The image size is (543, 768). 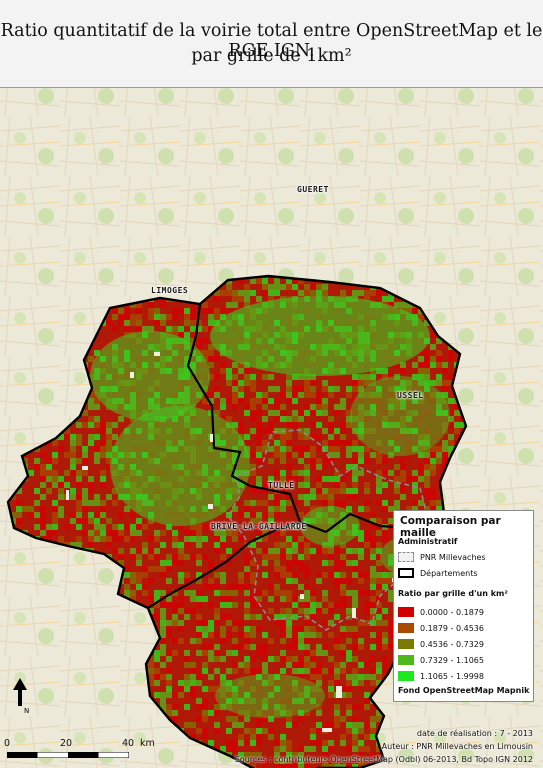 What do you see at coordinates (406, 644) in the screenshot?
I see `class-3-swatch-icon` at bounding box center [406, 644].